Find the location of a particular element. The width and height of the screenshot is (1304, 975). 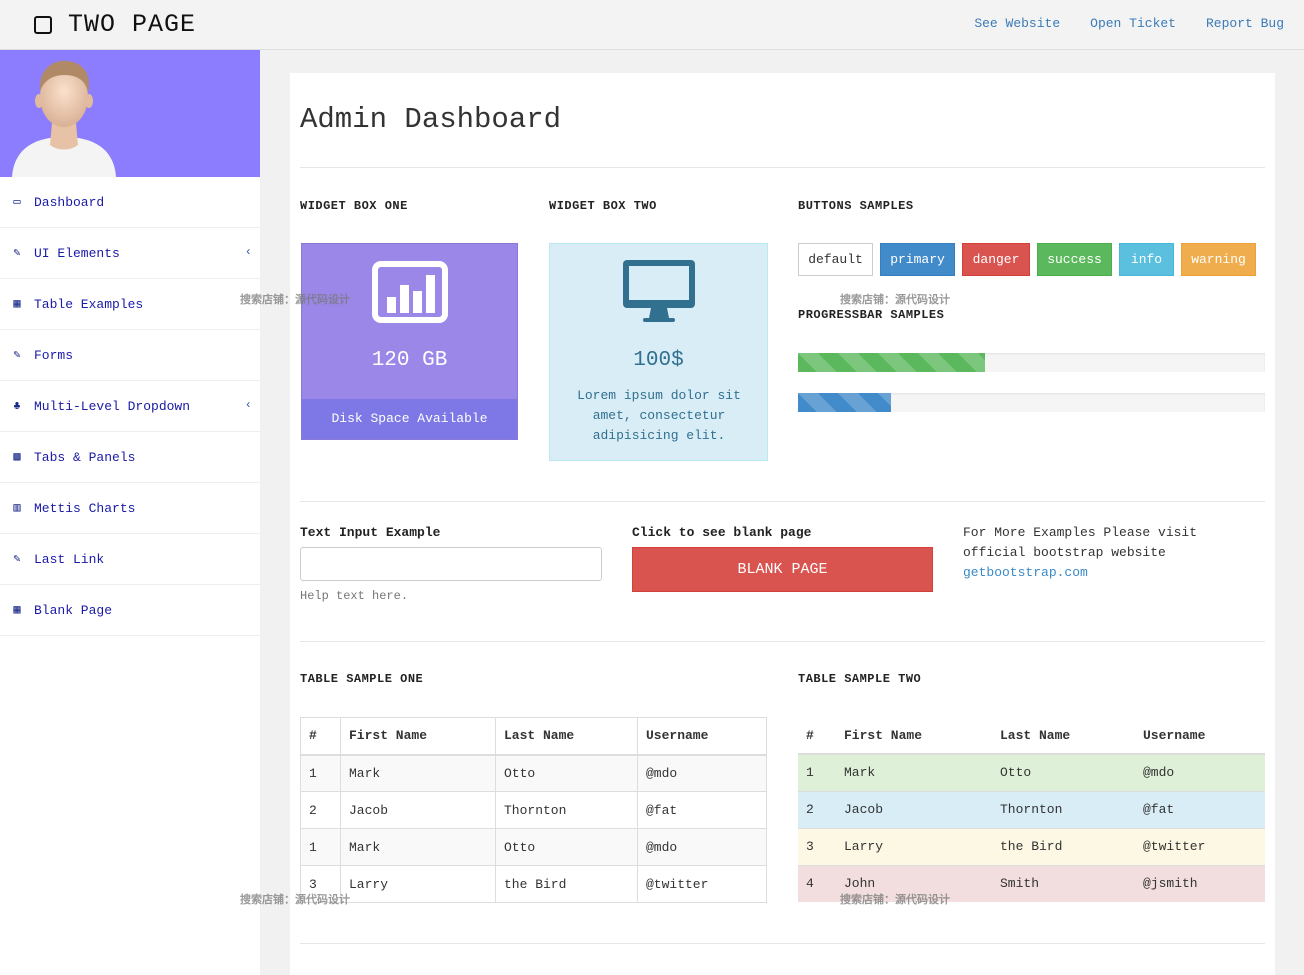

page-title: Admin Dashboard is located at coordinates (431, 119).